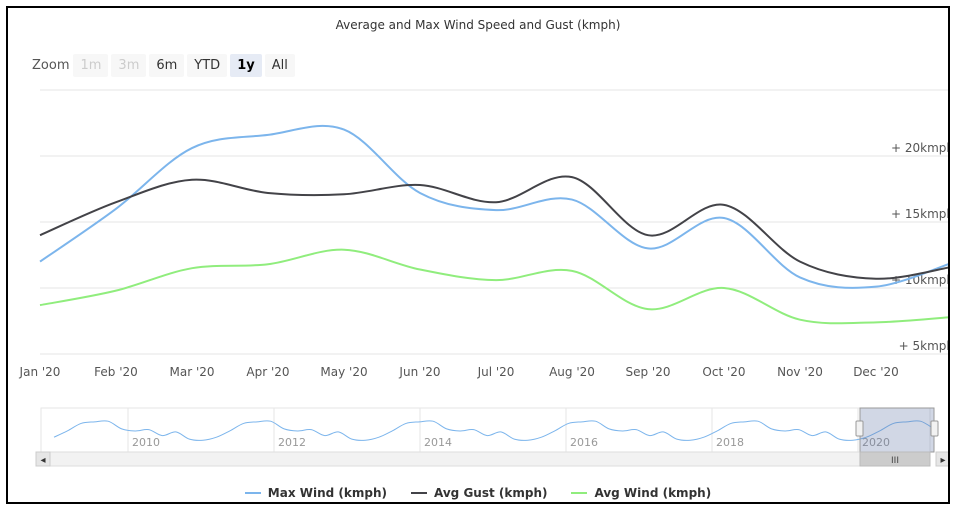  I want to click on x-tick-label: Oct '20, so click(723, 372).